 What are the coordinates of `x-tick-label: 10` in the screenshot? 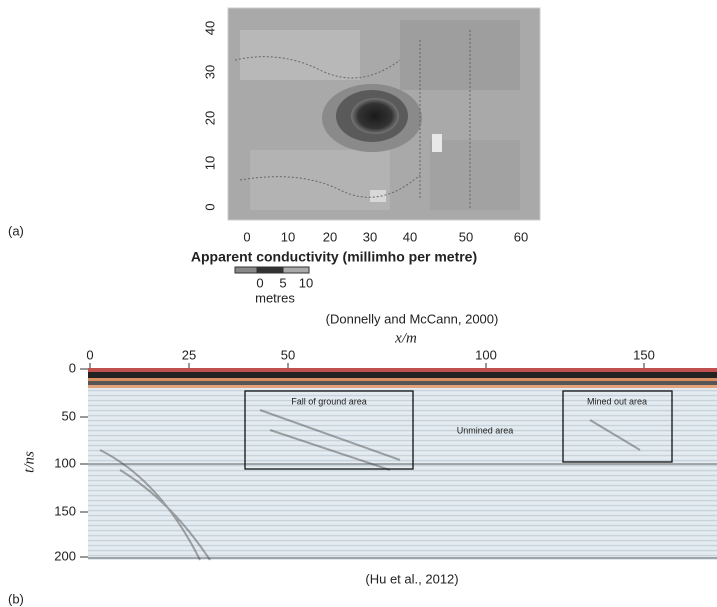 It's located at (288, 236).